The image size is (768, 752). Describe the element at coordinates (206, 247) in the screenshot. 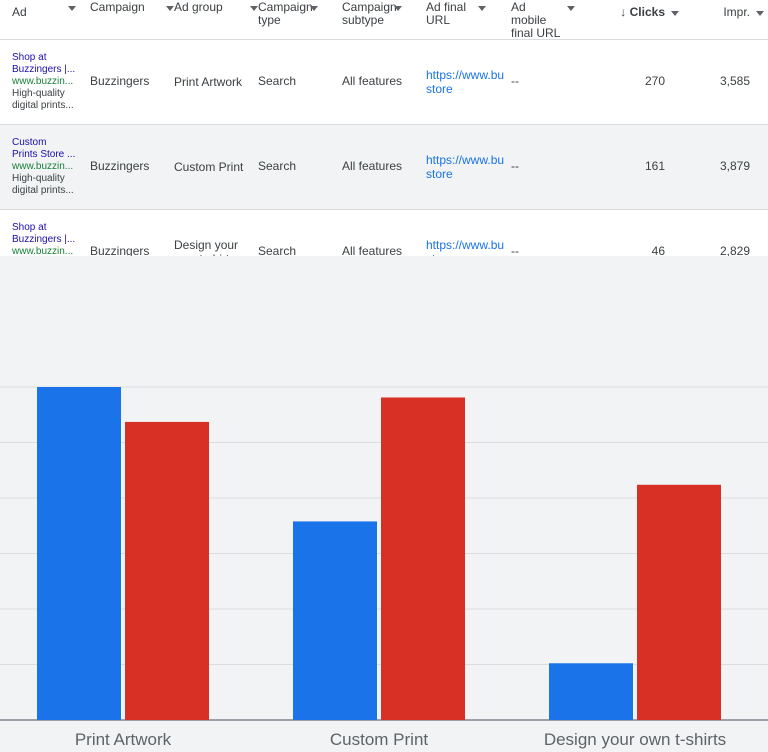

I see `ad-group: Design your own t-shirts` at that location.